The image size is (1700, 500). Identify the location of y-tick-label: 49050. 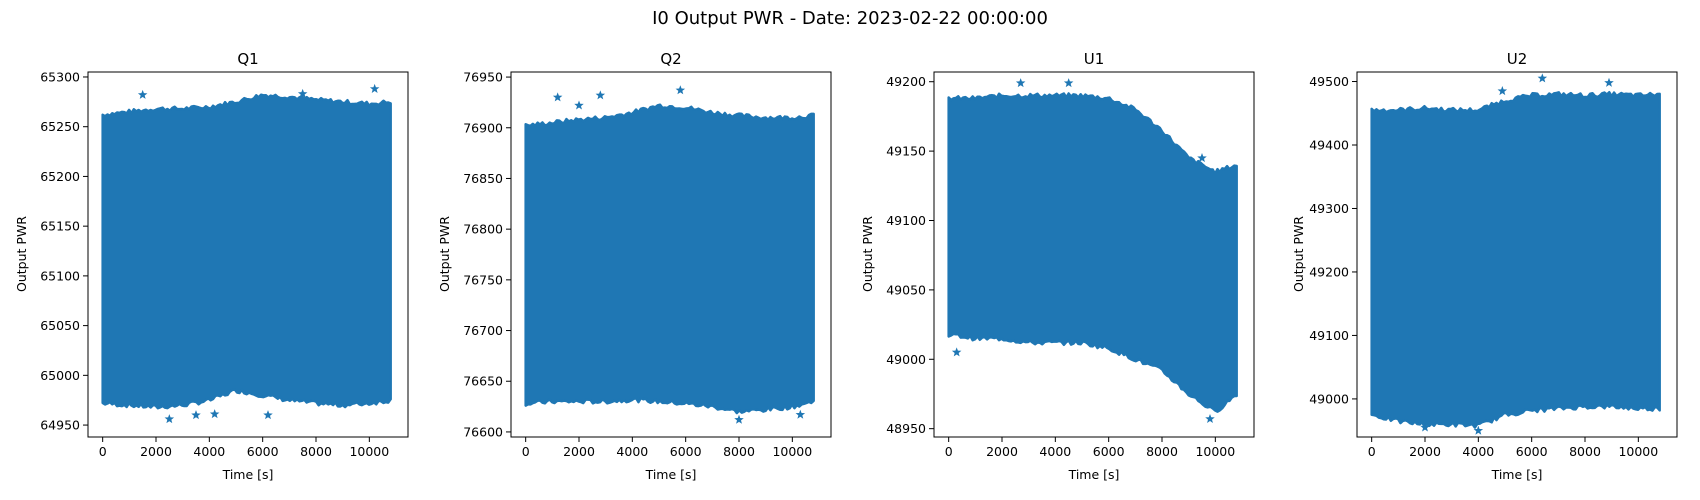
(906, 289).